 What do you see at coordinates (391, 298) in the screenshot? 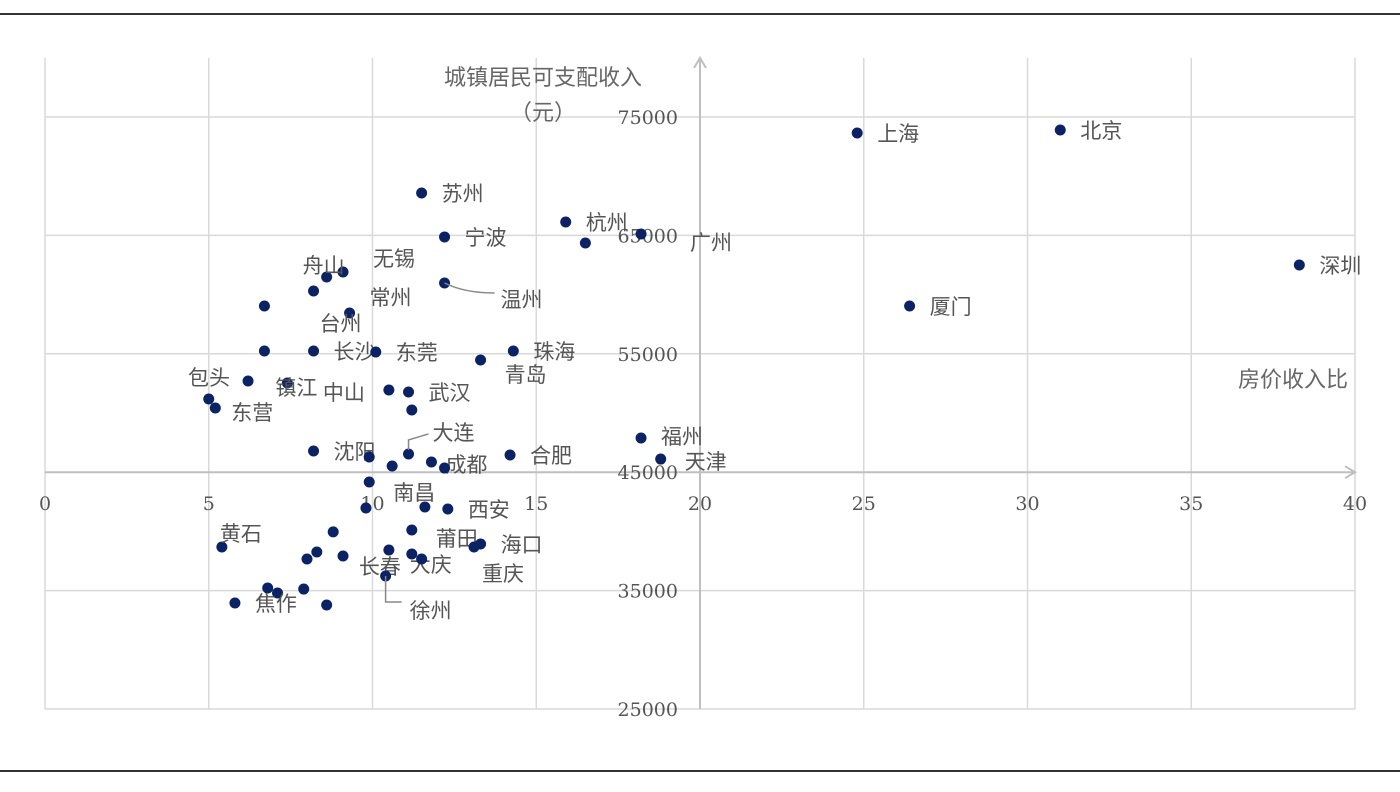
I see `point-label: 常州` at bounding box center [391, 298].